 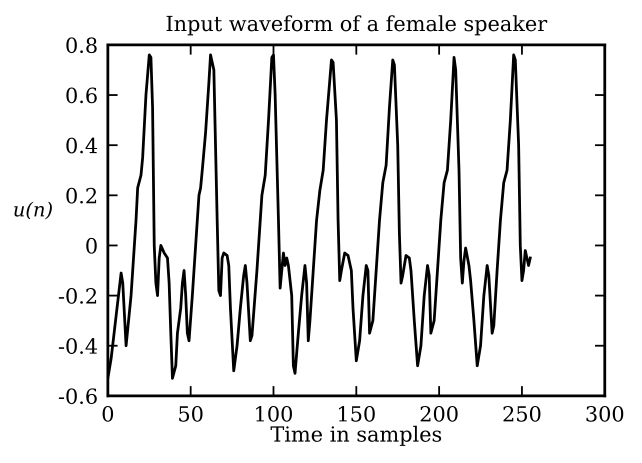 I want to click on y-tick-label: -0.4, so click(x=78, y=346).